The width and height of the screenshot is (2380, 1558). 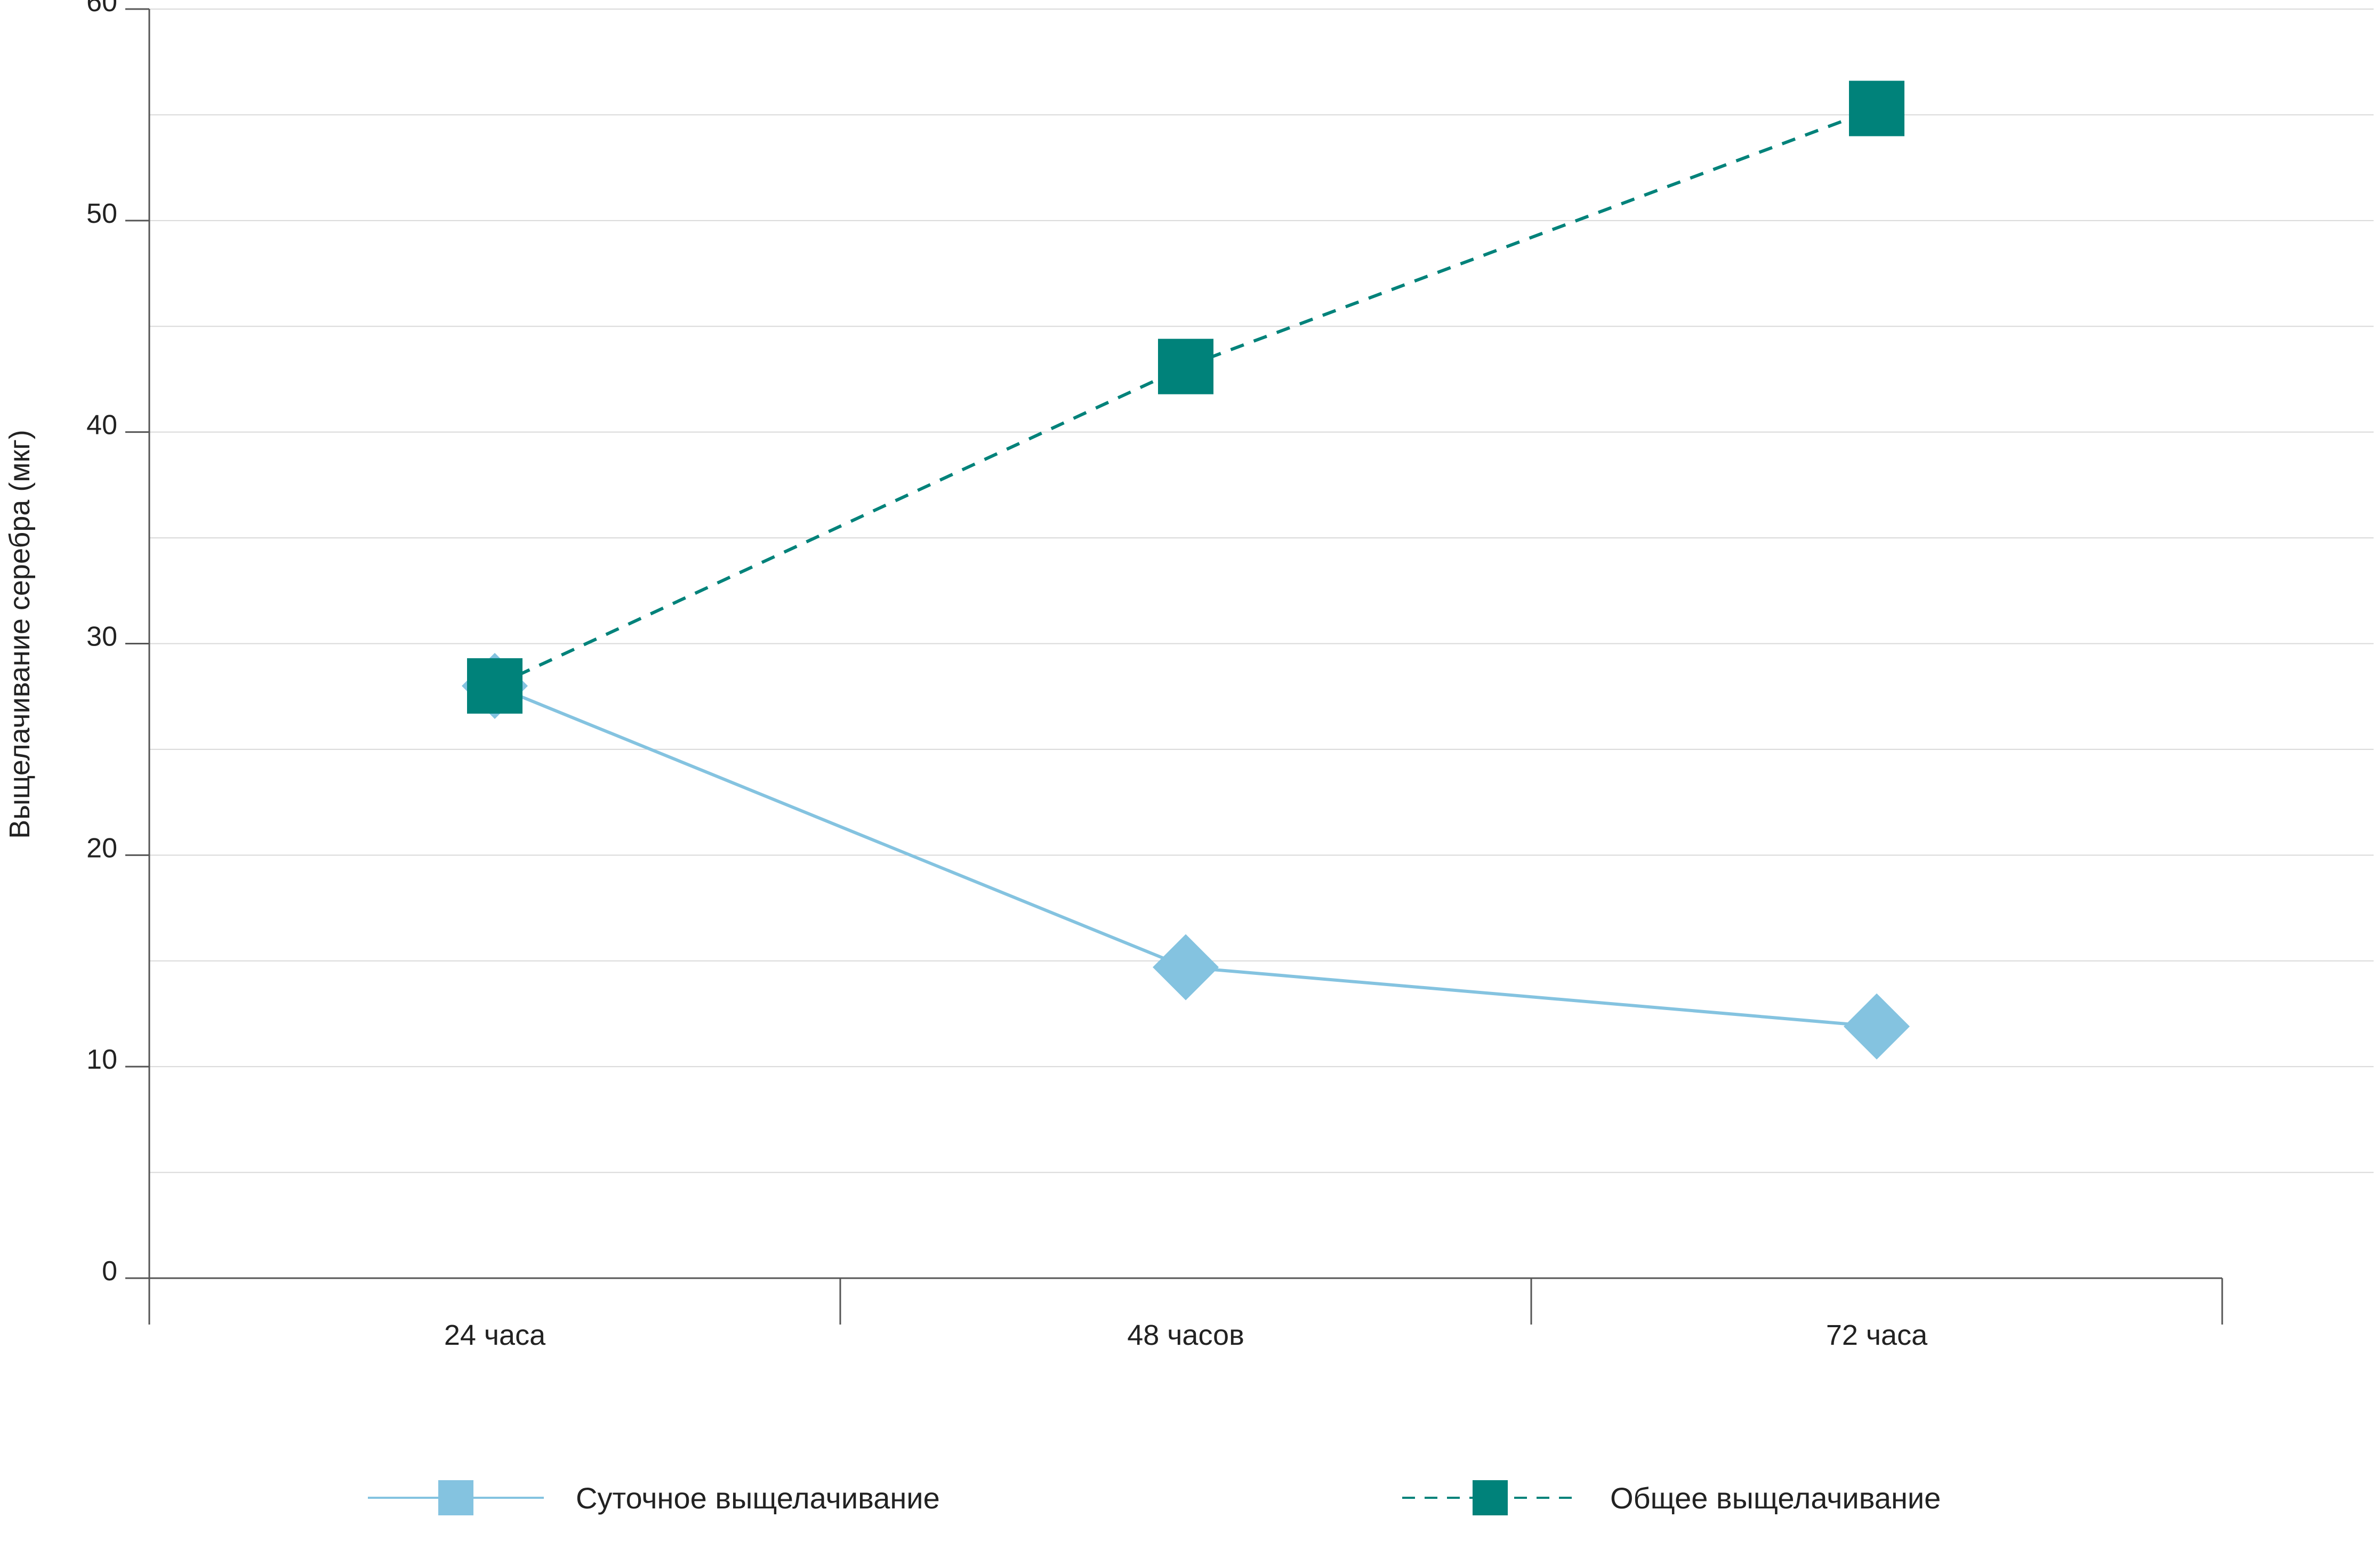 What do you see at coordinates (758, 1498) in the screenshot?
I see `legend-label: Суточное выщелачивание` at bounding box center [758, 1498].